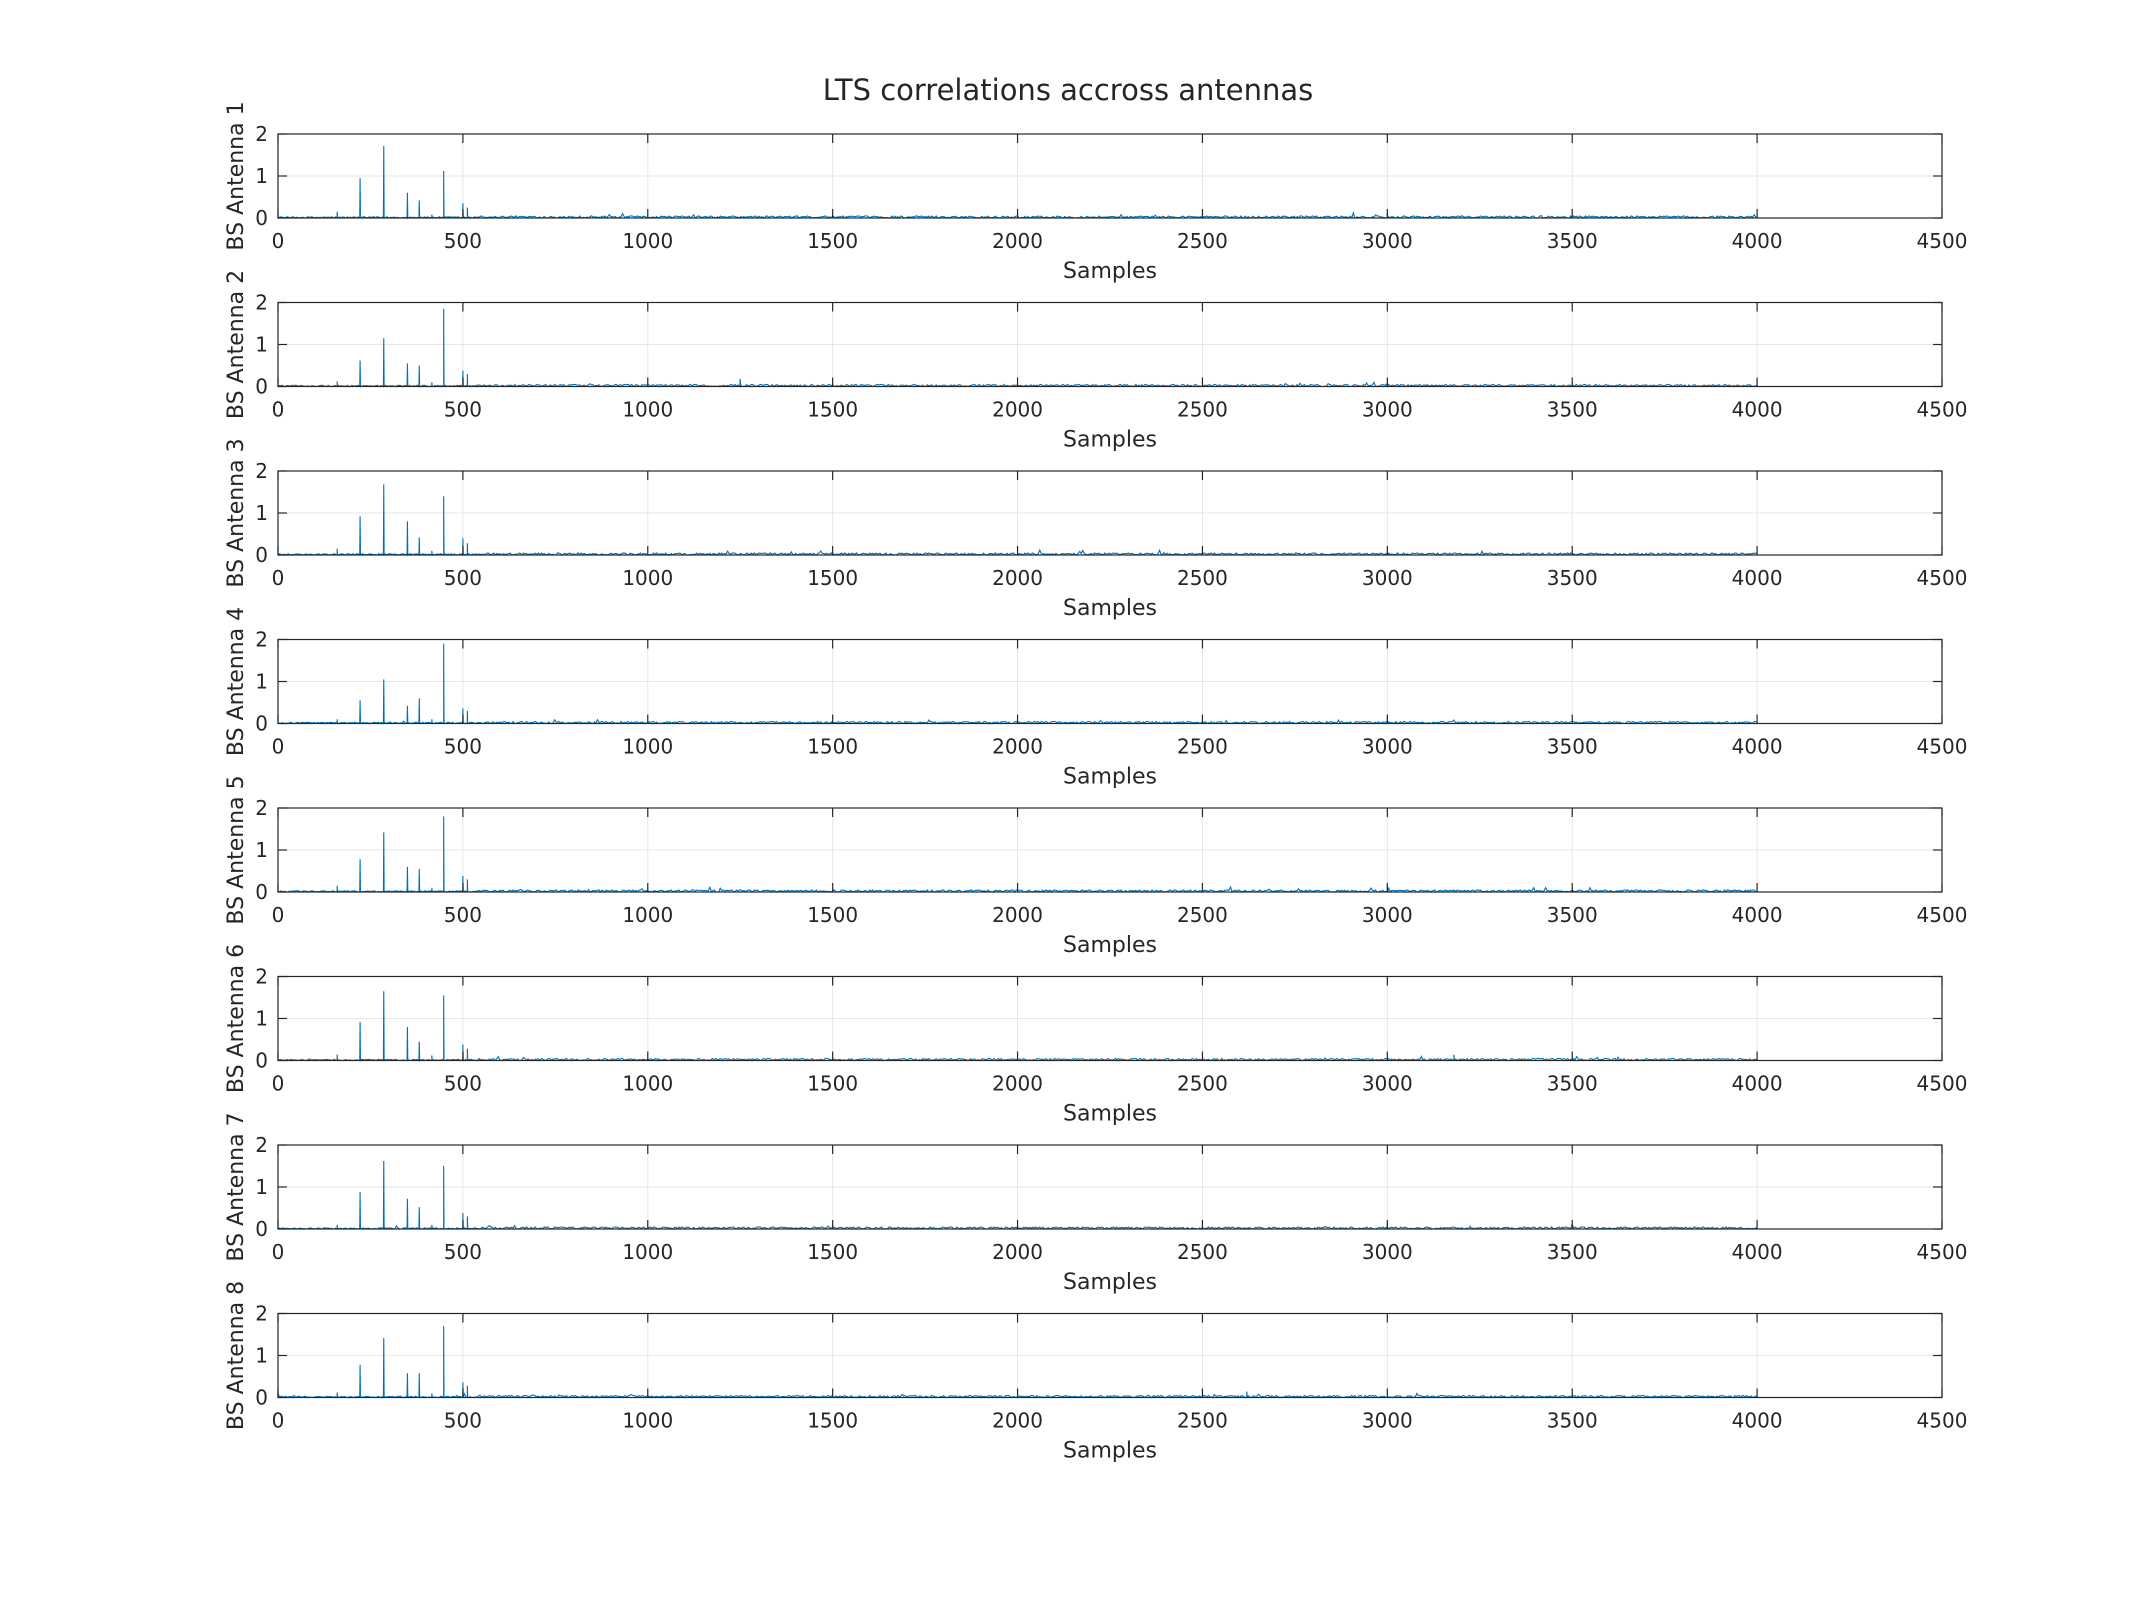 Image resolution: width=2133 pixels, height=1604 pixels. What do you see at coordinates (236, 175) in the screenshot?
I see `y-axis-label: BS Antenna 1` at bounding box center [236, 175].